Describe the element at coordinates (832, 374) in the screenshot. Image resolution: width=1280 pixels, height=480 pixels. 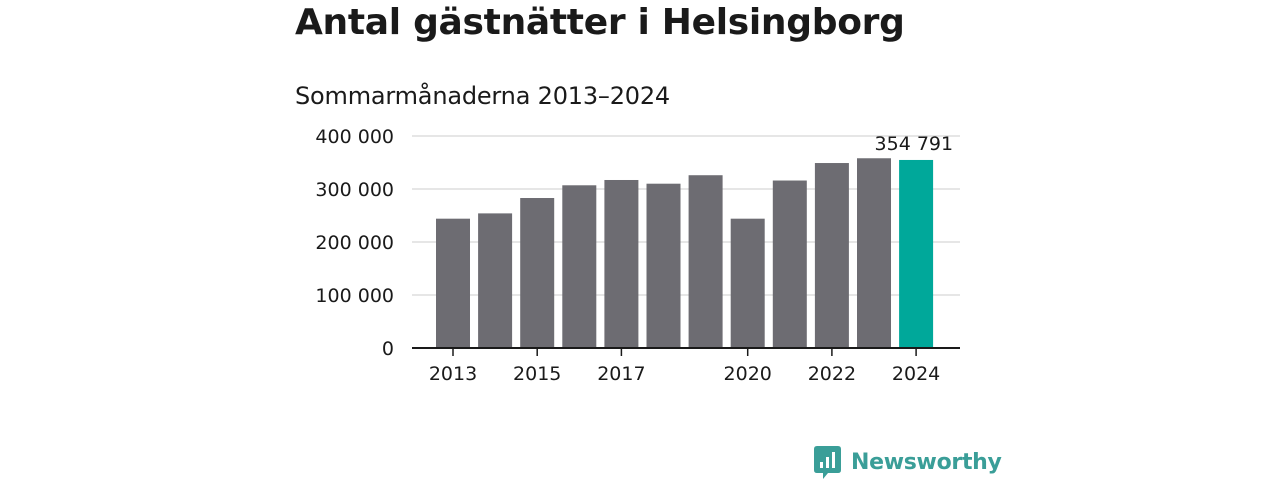
I see `x-tick-label: 2022` at that location.